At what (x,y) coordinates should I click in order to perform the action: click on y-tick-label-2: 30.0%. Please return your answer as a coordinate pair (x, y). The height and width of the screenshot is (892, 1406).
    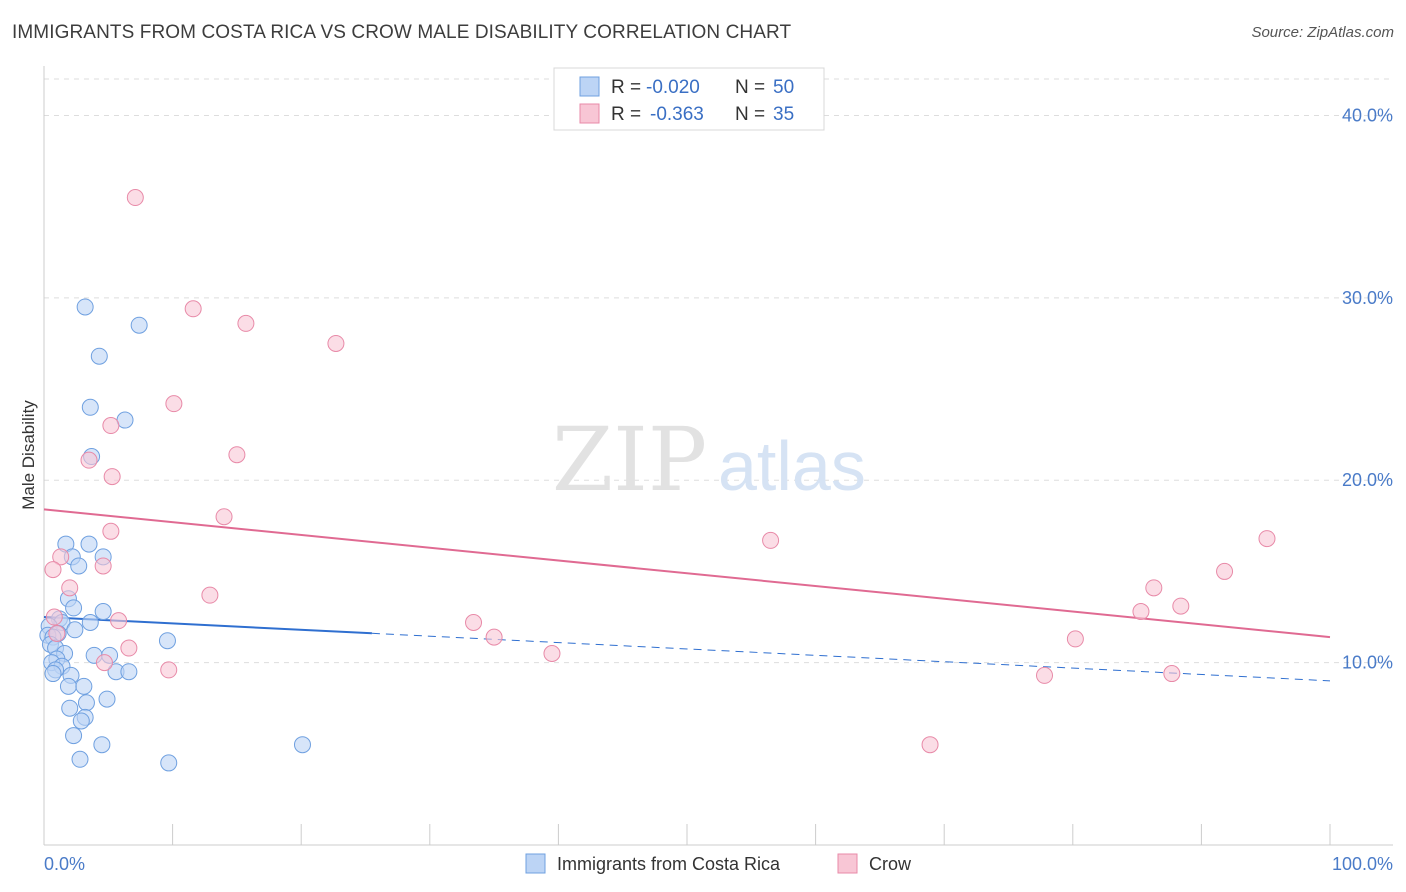
    Looking at the image, I should click on (1367, 298).